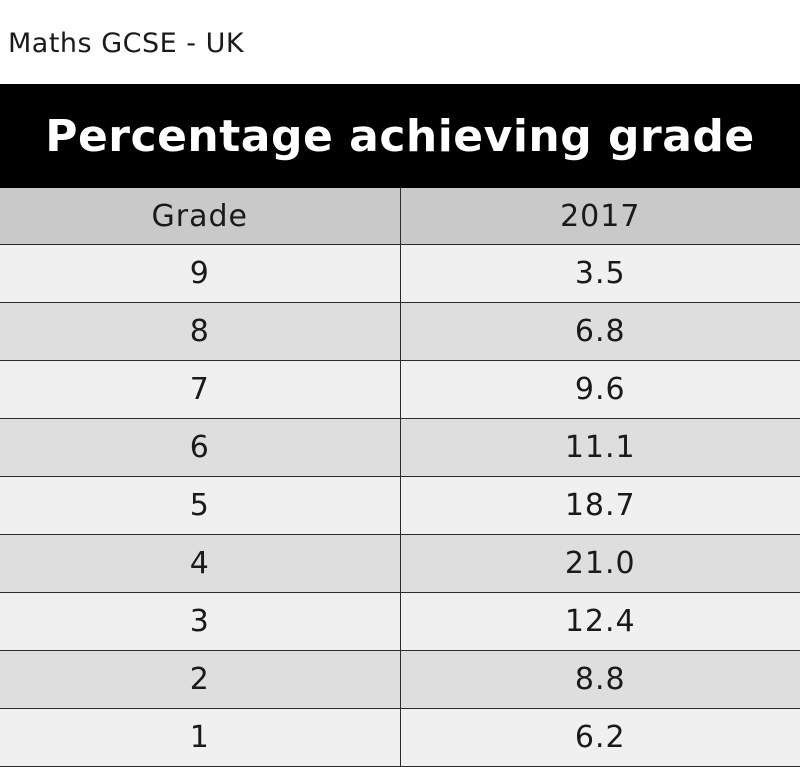  What do you see at coordinates (200, 331) in the screenshot?
I see `cell-grade: 8` at bounding box center [200, 331].